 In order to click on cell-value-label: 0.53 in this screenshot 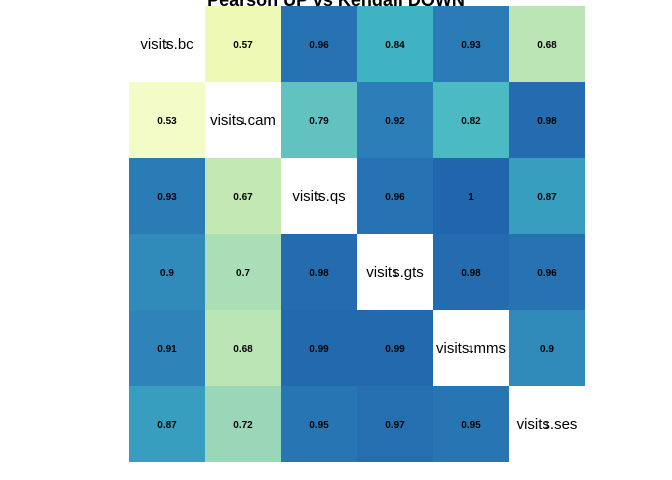, I will do `click(167, 121)`.